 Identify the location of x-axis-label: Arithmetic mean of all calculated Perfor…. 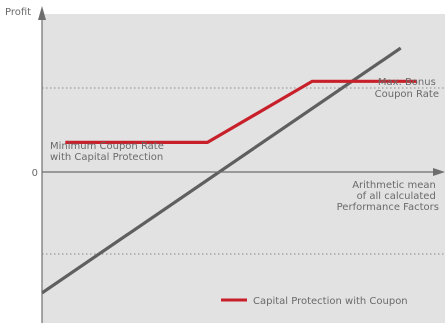
(388, 196).